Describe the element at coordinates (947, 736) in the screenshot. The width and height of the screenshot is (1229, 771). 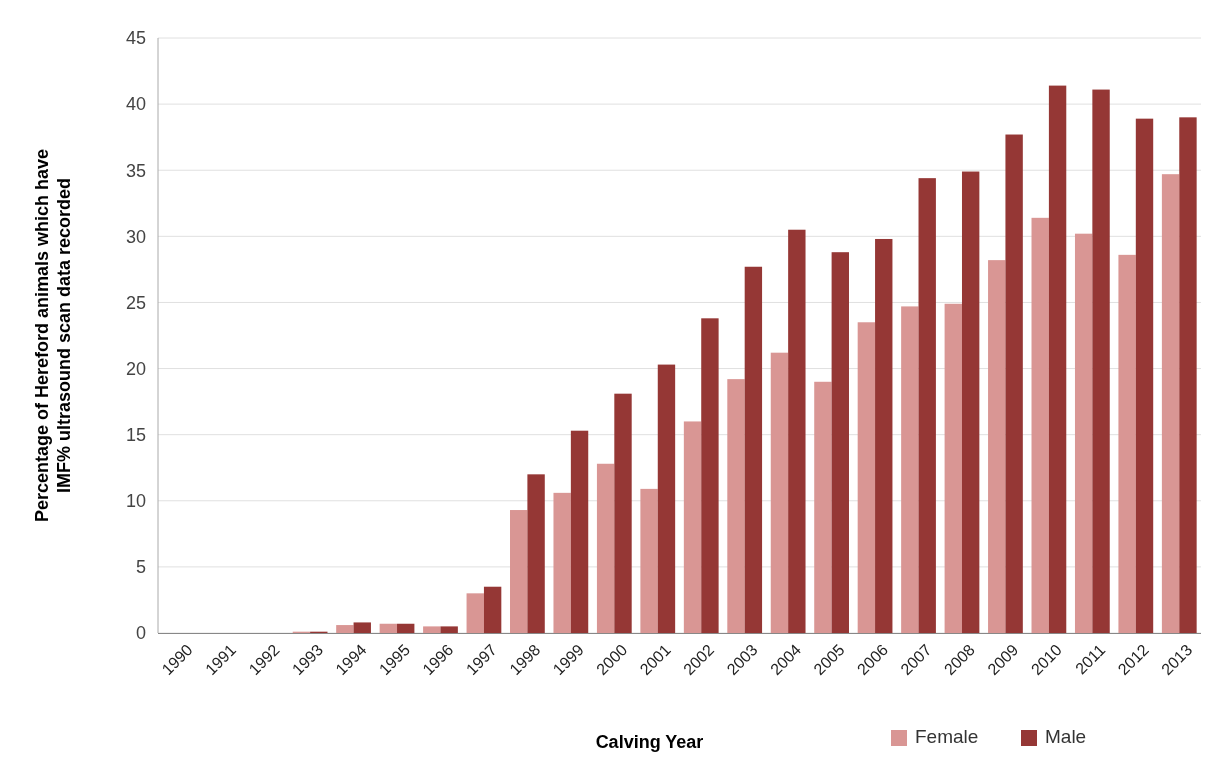
I see `legend-label: Female` at that location.